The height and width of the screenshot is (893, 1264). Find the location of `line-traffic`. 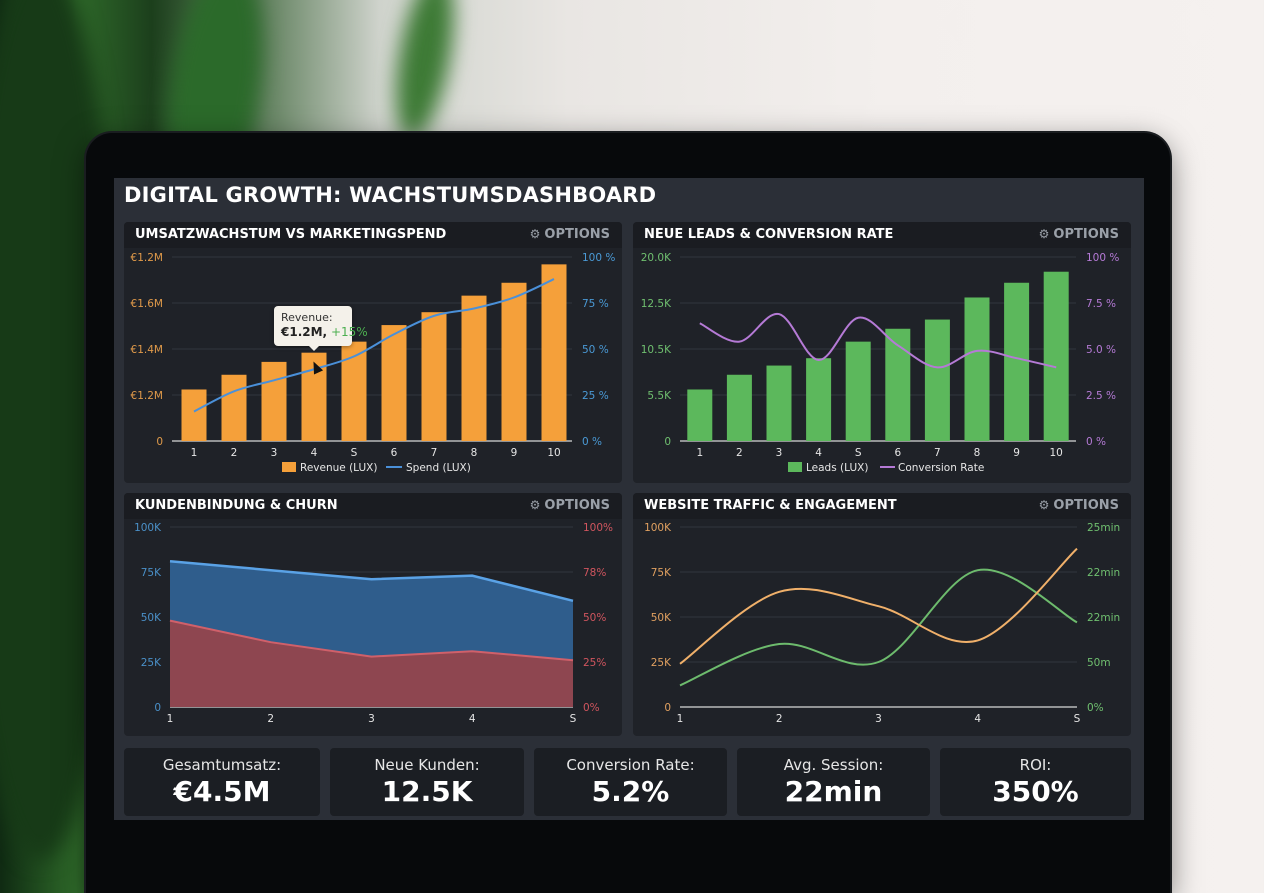

line-traffic is located at coordinates (878, 606).